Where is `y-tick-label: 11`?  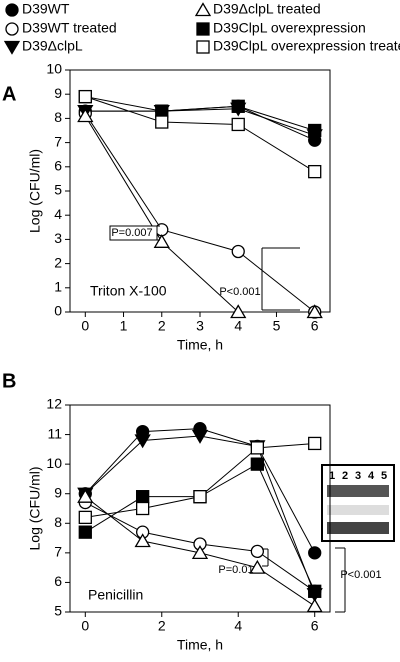
y-tick-label: 11 is located at coordinates (54, 433).